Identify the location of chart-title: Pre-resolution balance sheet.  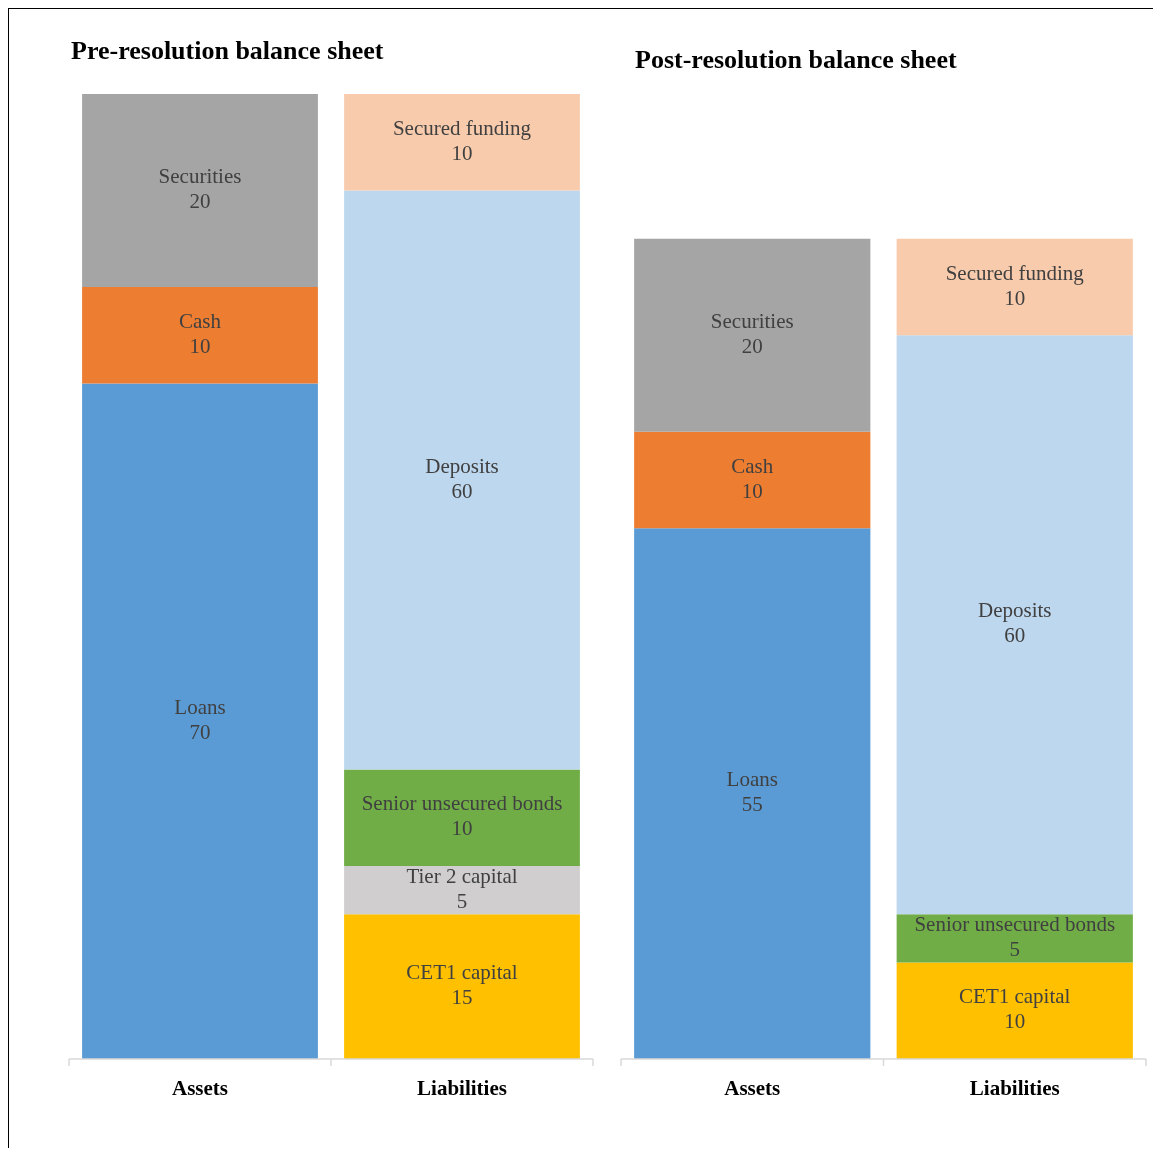
(227, 50).